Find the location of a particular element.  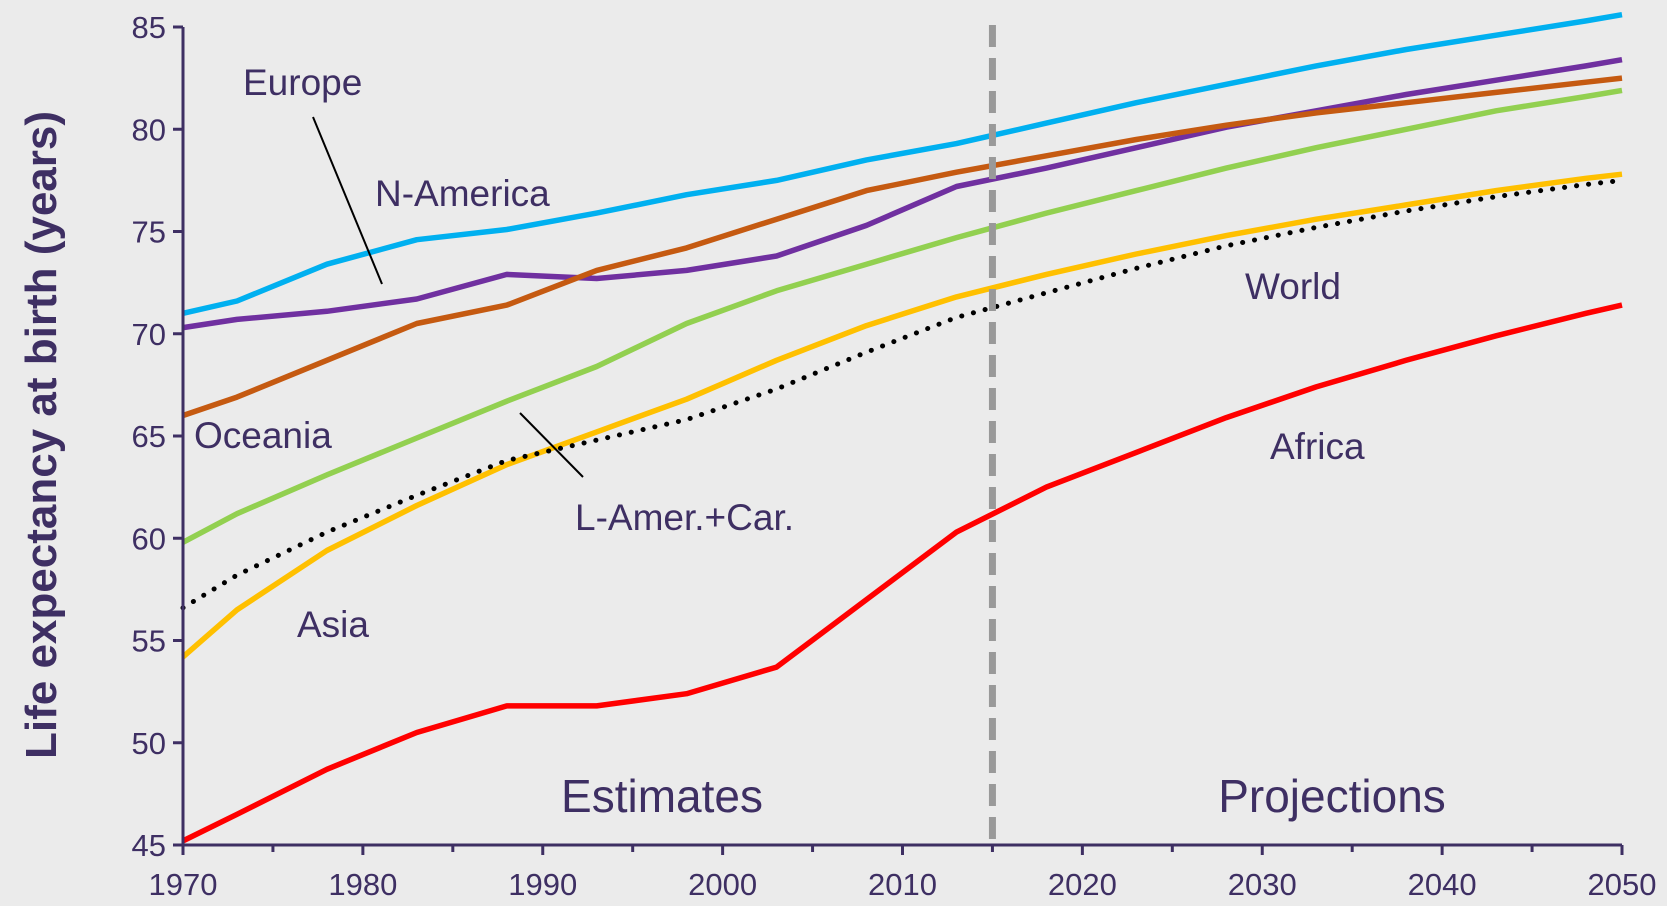

x-tick-label: 1970 is located at coordinates (183, 884).